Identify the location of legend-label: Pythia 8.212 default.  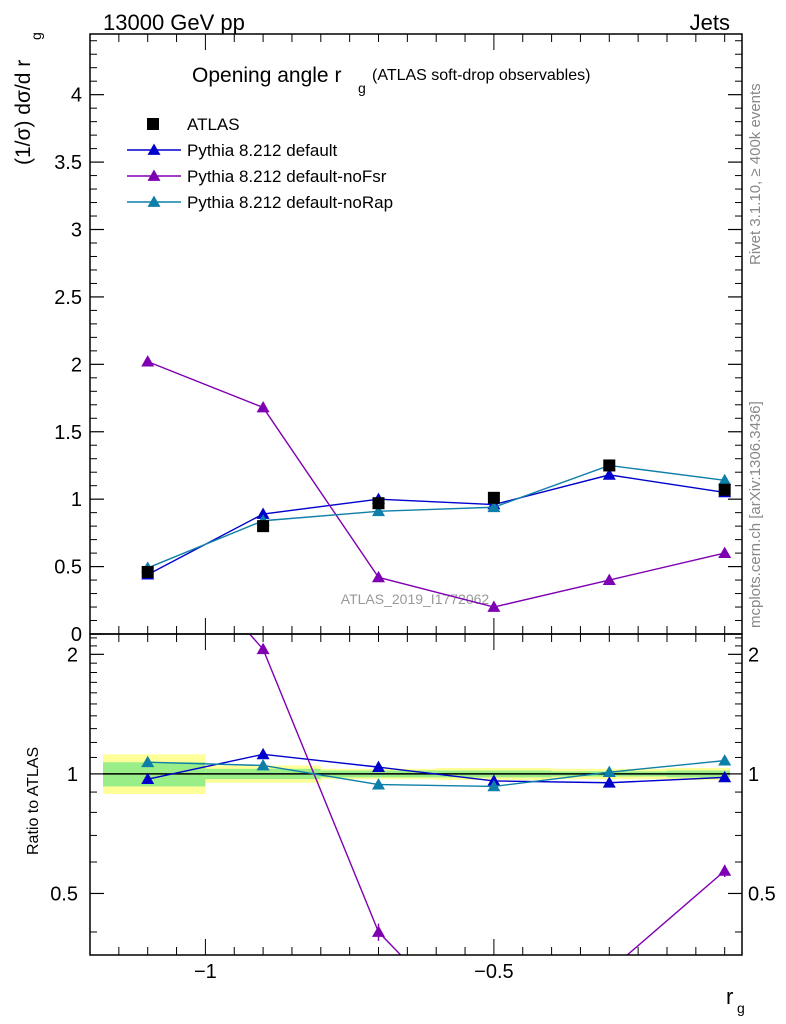
(262, 150).